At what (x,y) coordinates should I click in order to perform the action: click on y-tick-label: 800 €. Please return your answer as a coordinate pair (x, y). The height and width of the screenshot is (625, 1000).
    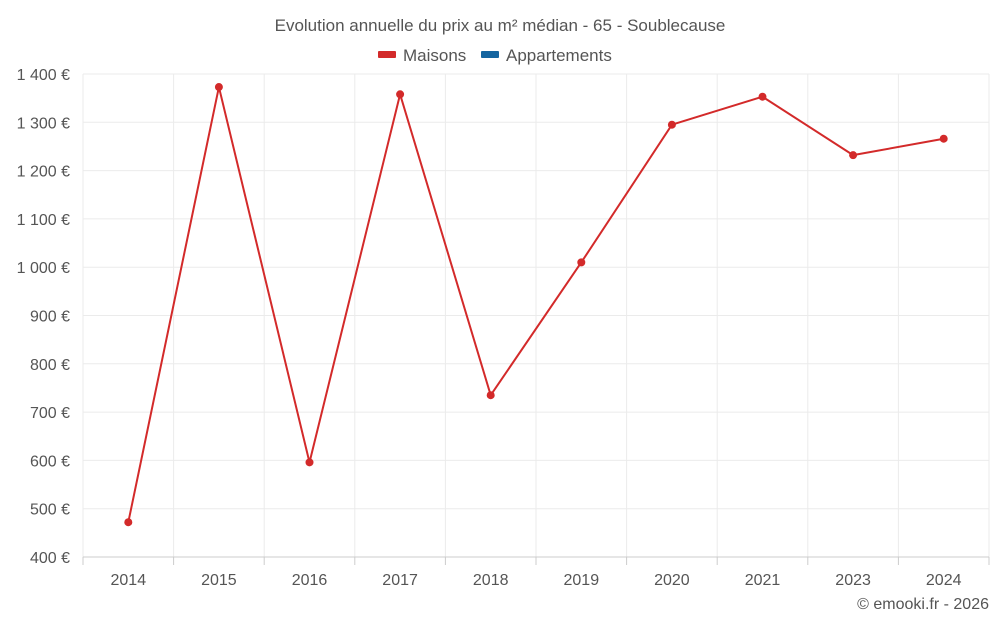
    Looking at the image, I should click on (50, 365).